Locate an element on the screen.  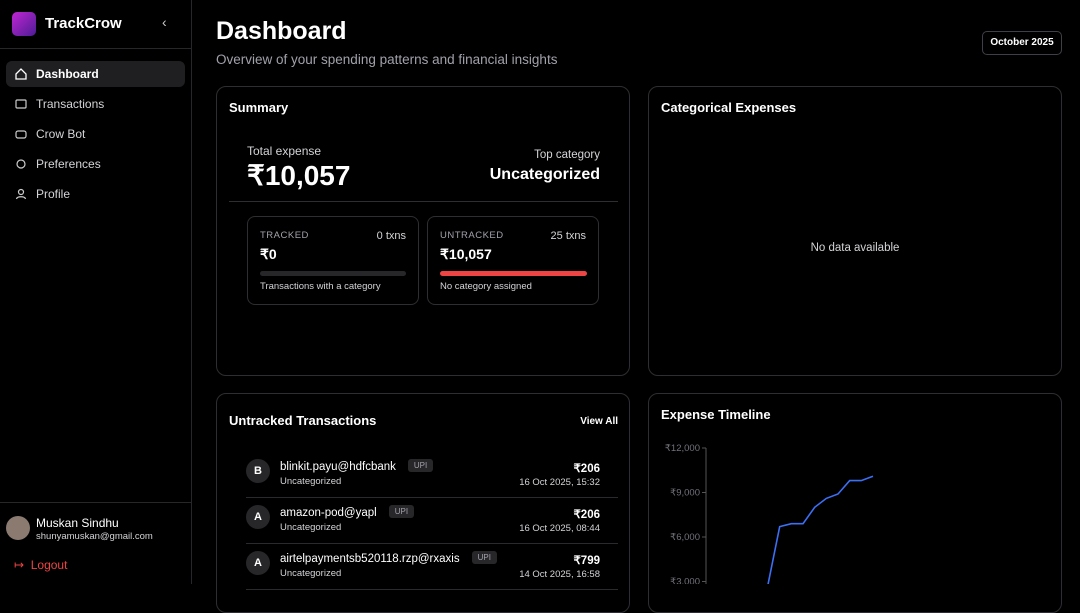
card-title: Expense Timeline is located at coordinates (716, 414).